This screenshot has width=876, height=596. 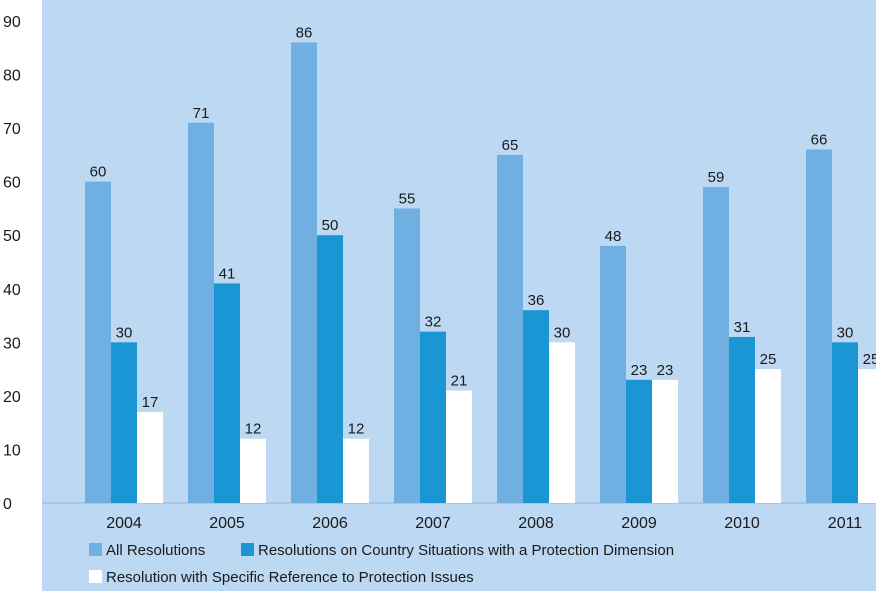 I want to click on data-label-country-situations-2006: 50, so click(x=330, y=225).